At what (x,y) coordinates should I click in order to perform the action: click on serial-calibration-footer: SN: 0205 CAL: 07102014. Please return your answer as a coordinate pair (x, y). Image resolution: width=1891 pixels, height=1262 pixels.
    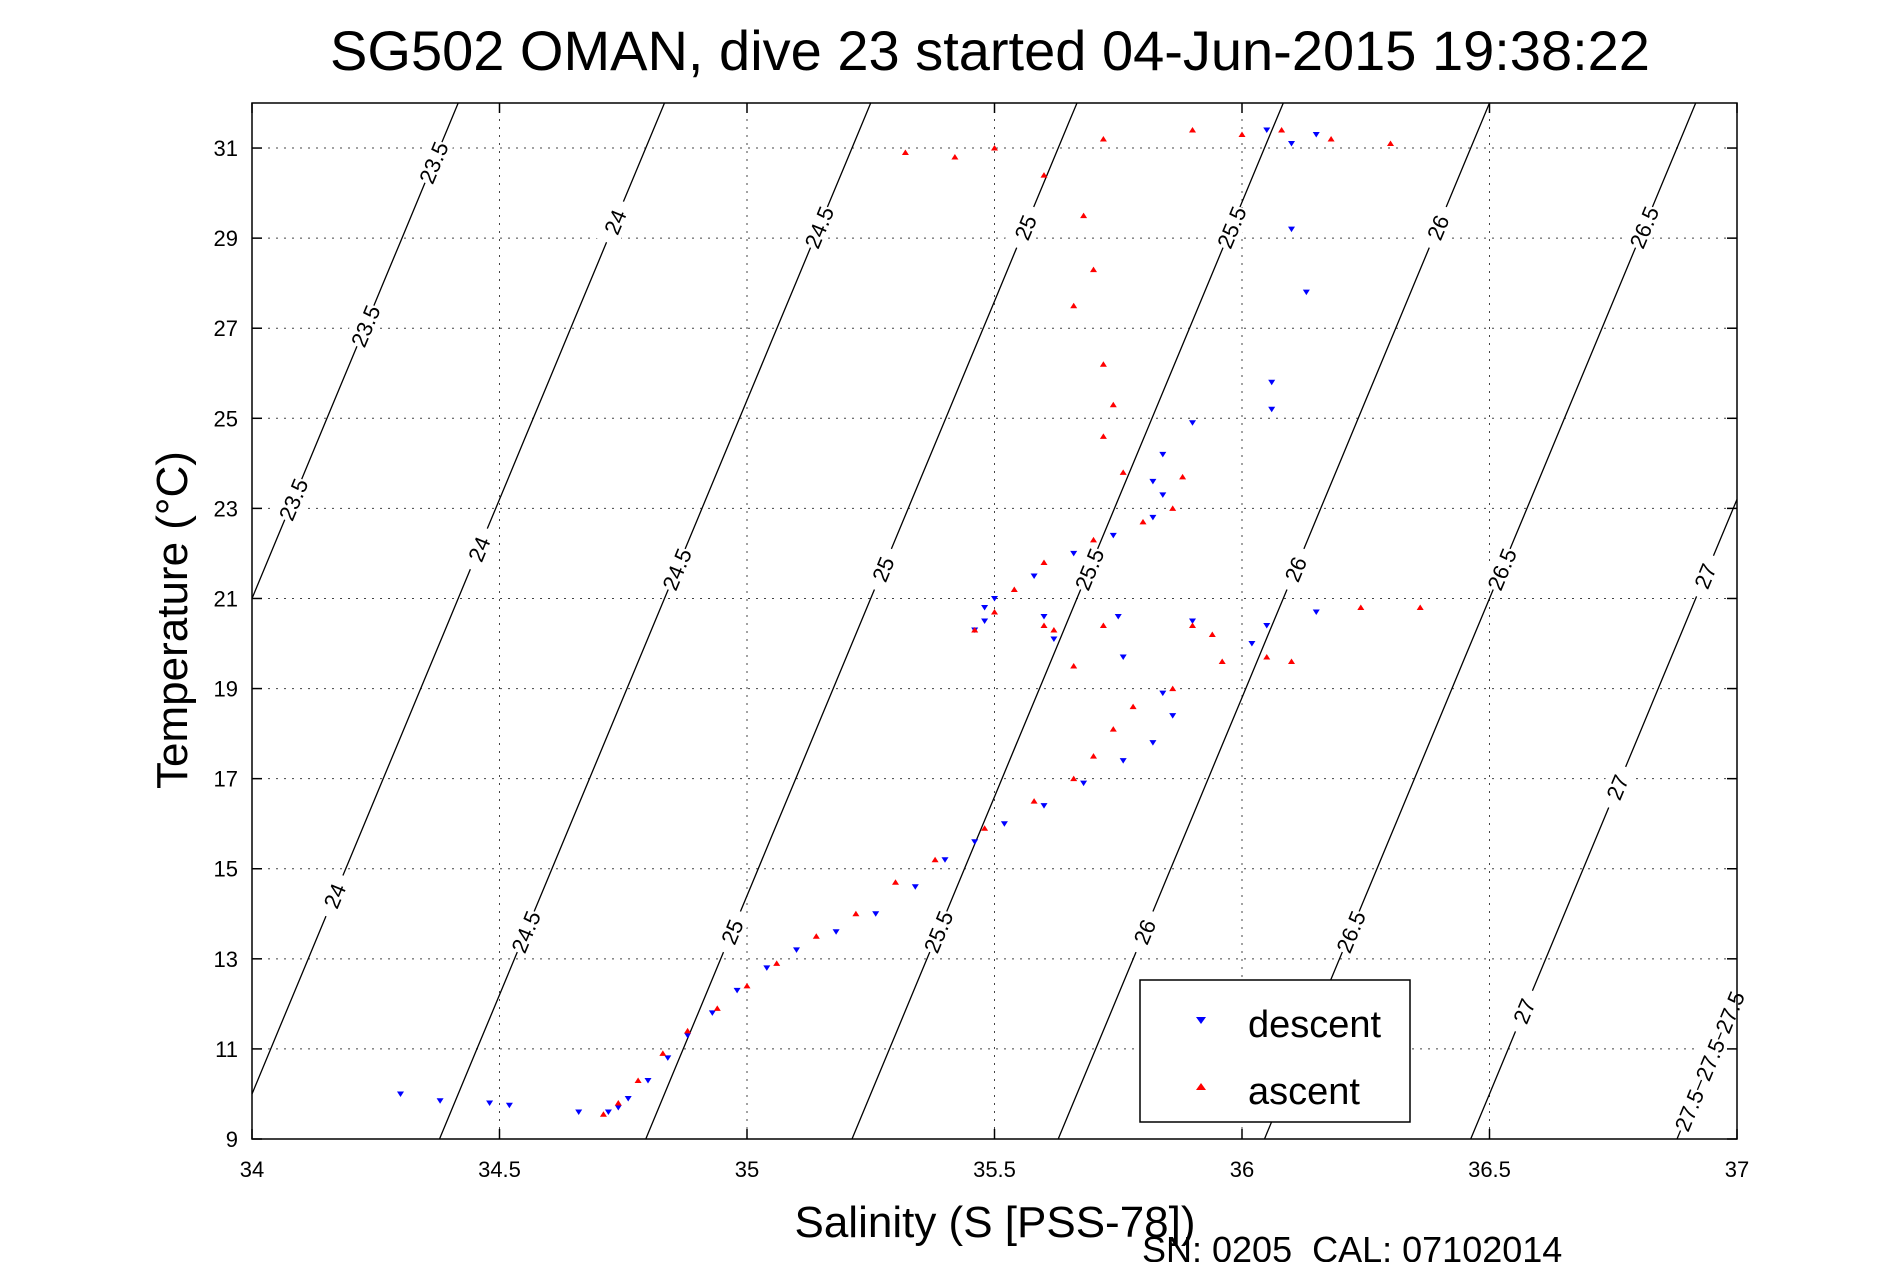
    Looking at the image, I should click on (1352, 1245).